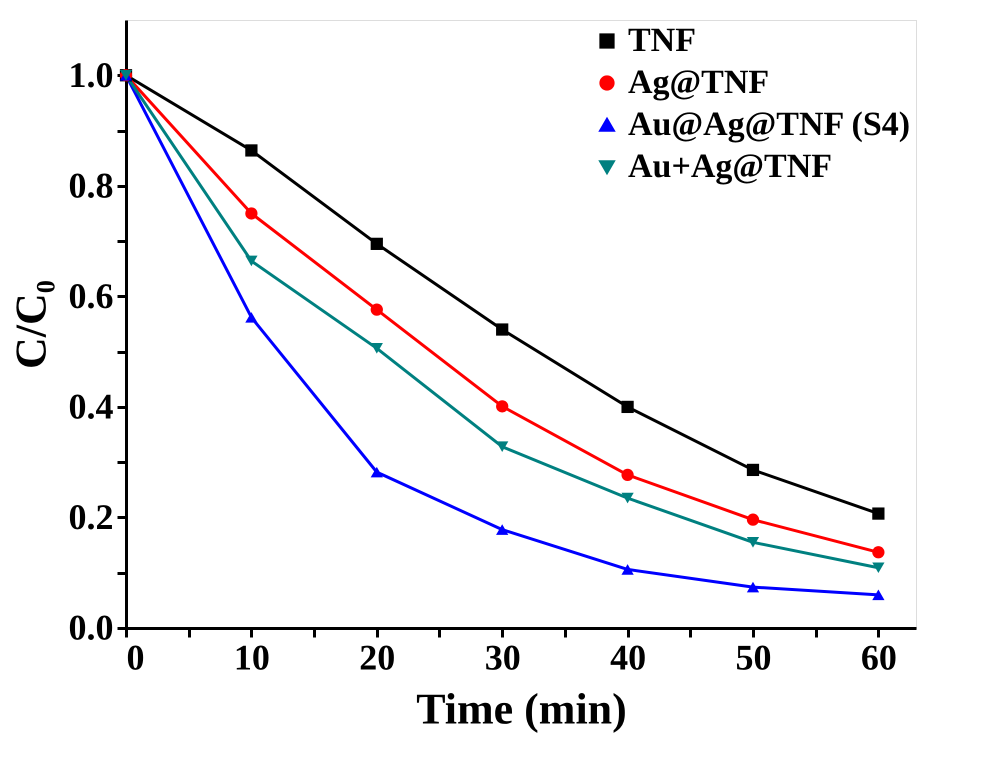  What do you see at coordinates (91, 74) in the screenshot?
I see `y-tick-label: 1.0` at bounding box center [91, 74].